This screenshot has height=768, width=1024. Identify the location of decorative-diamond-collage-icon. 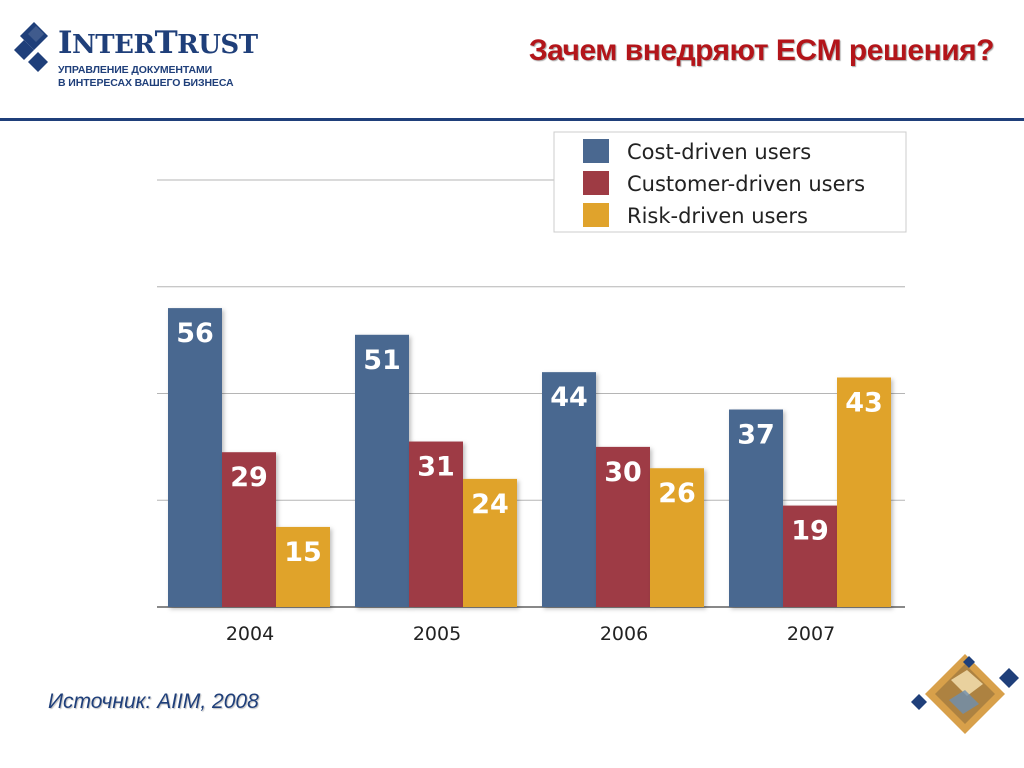
(965, 694).